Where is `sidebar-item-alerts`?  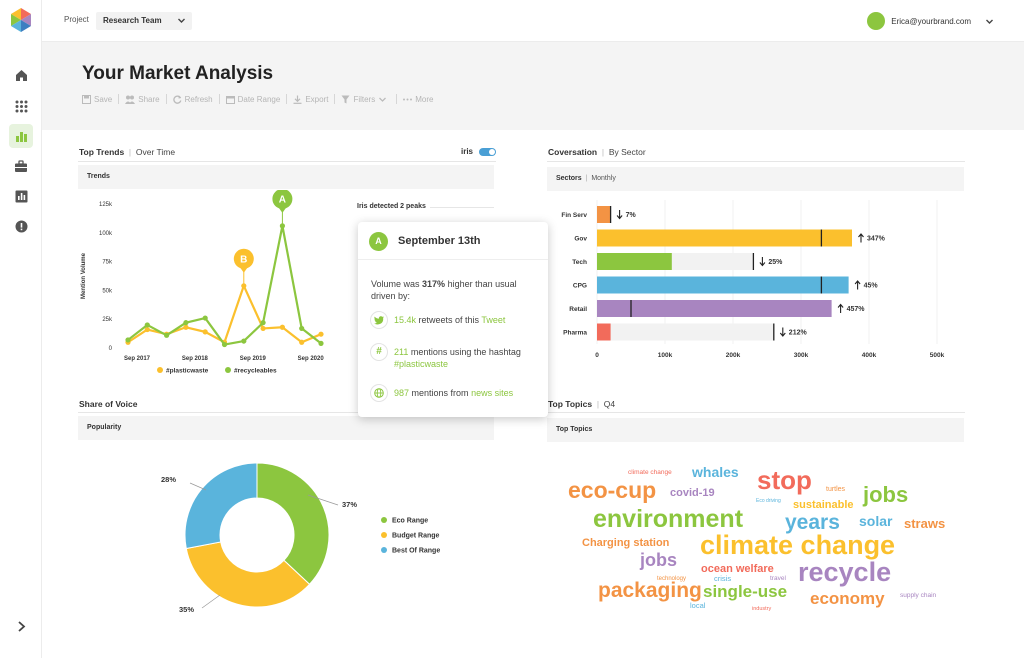 sidebar-item-alerts is located at coordinates (21, 226).